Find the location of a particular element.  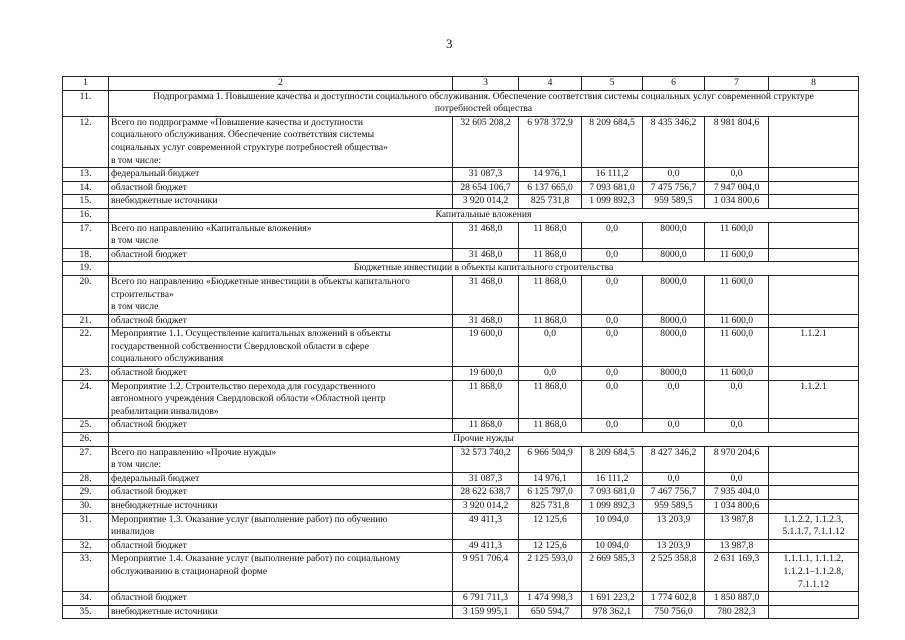

section-title: Капитальные вложения is located at coordinates (483, 215).